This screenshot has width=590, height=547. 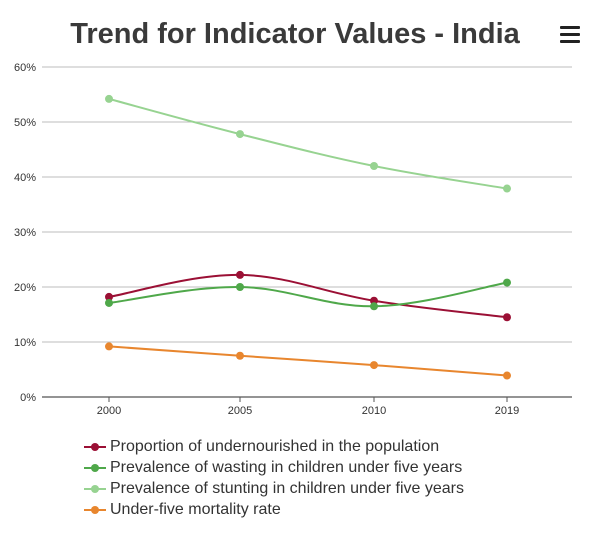 What do you see at coordinates (295, 34) in the screenshot?
I see `chart-title: Trend for Indicator Values - India` at bounding box center [295, 34].